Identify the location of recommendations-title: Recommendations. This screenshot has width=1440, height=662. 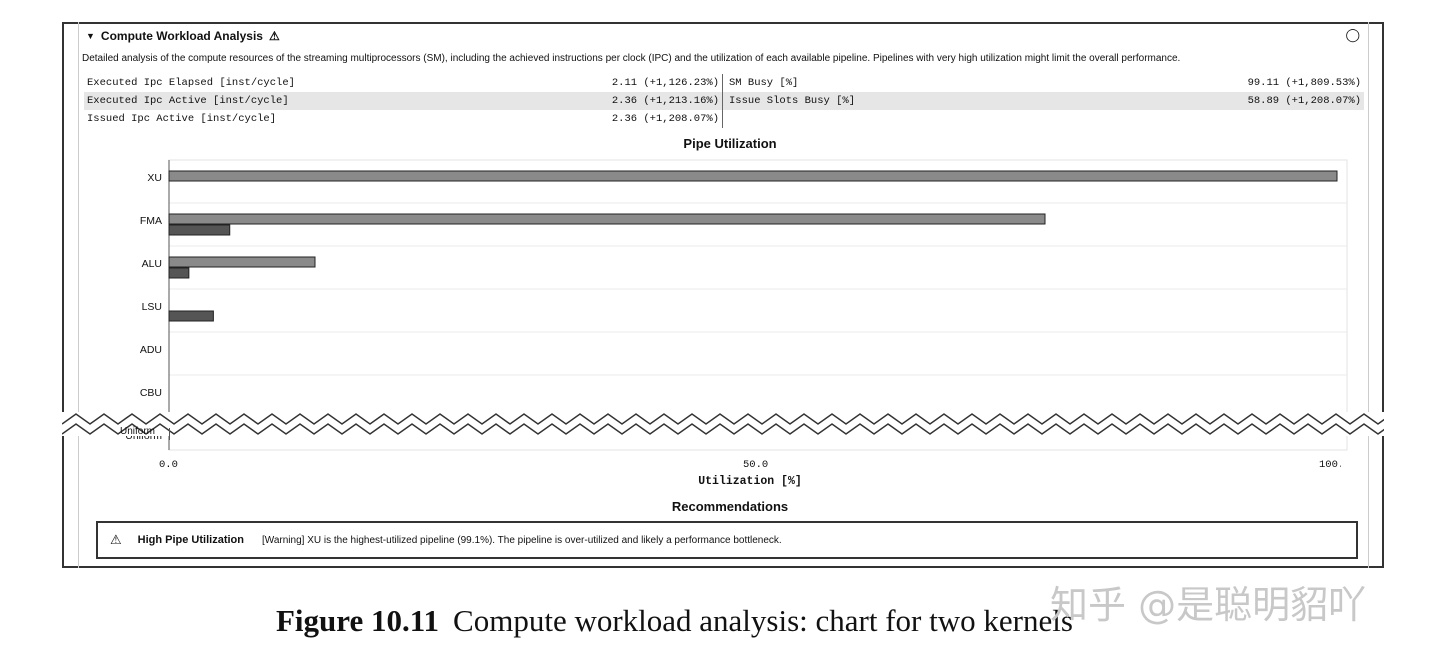
(730, 506).